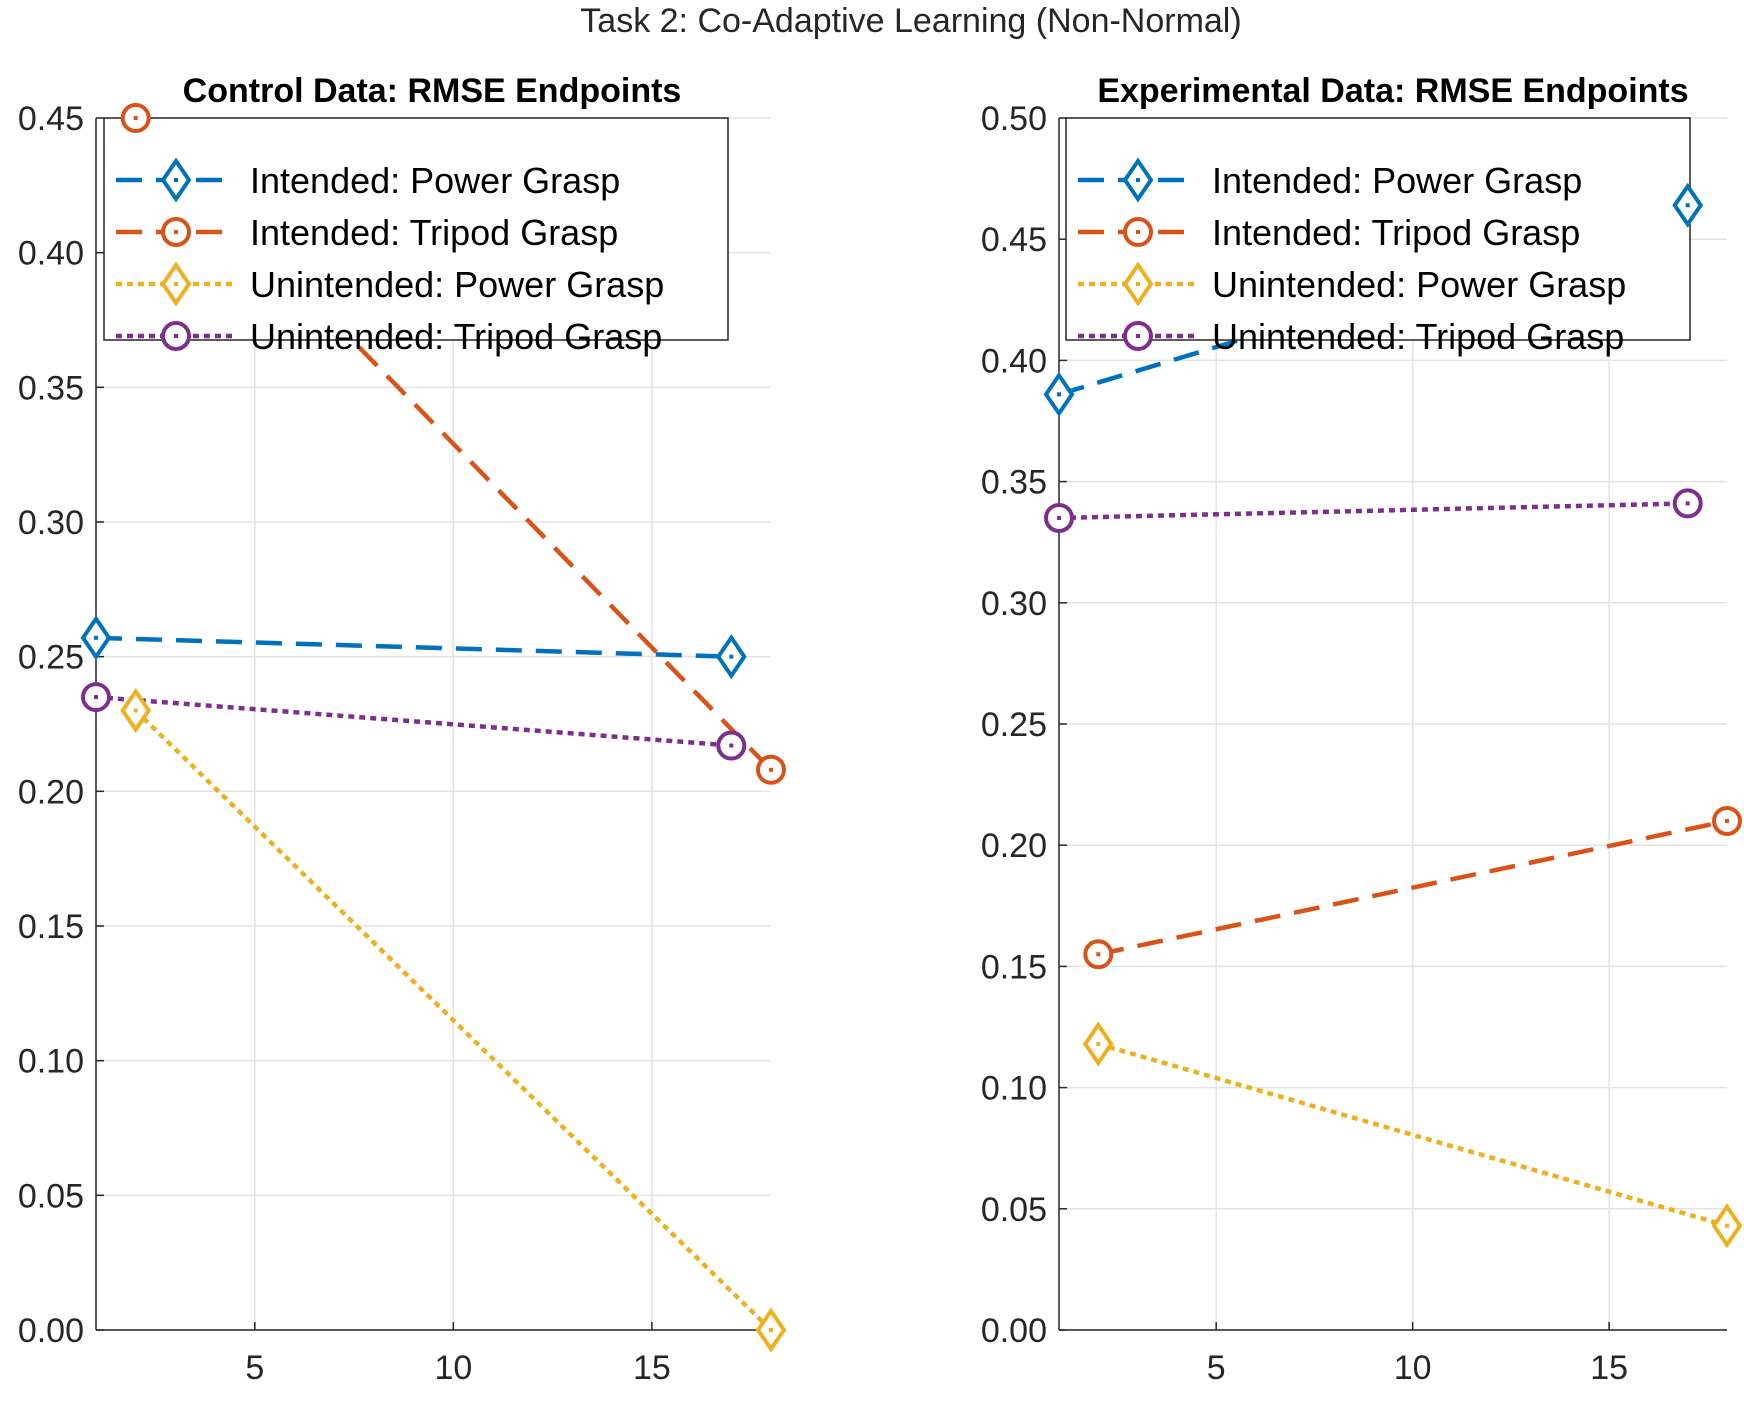 This screenshot has height=1419, width=1744. I want to click on y-tick-label: 0.50, so click(1014, 119).